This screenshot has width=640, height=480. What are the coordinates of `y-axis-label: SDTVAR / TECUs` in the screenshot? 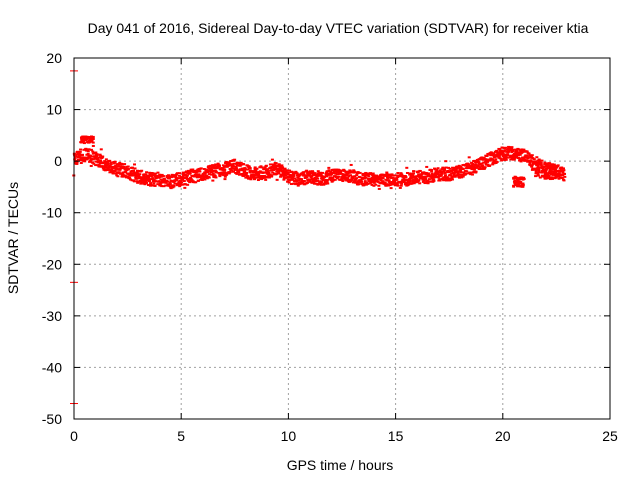 It's located at (13, 238).